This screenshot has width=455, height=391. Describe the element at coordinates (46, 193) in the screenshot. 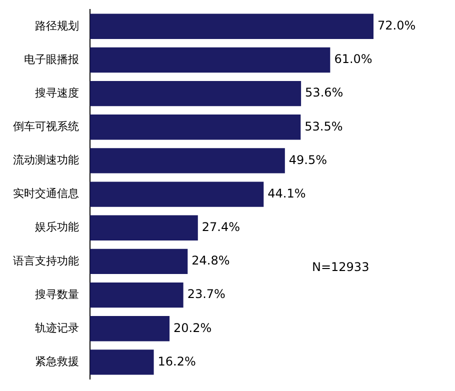

I see `y-tick-label: 实时交通信息` at that location.